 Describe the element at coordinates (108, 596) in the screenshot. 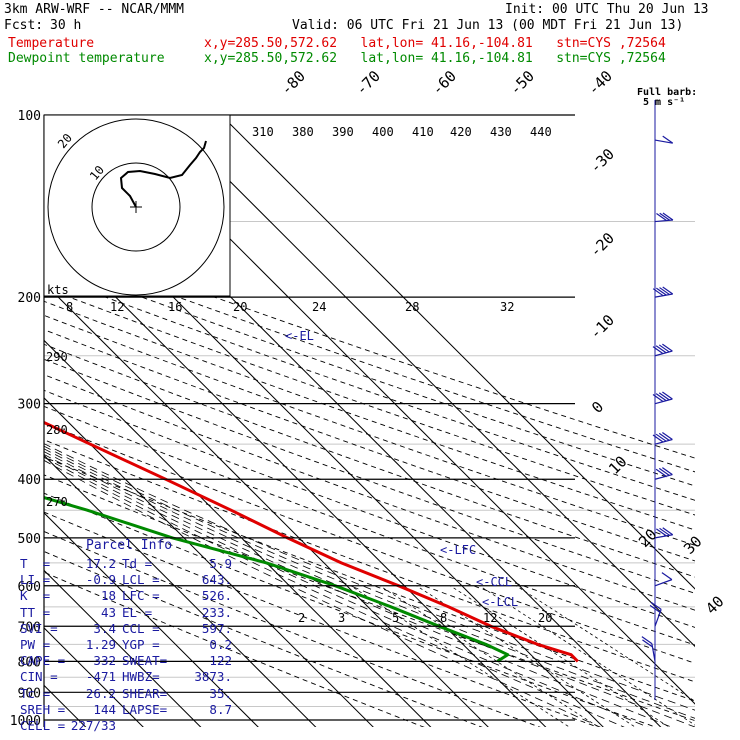

I see `parcel-info-value: 18` at that location.